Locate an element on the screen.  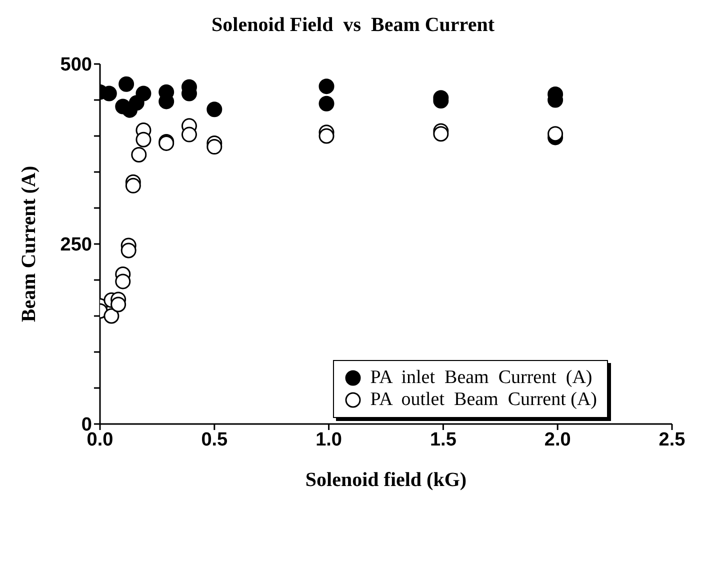
x-tick-label: 2.5 is located at coordinates (672, 439).